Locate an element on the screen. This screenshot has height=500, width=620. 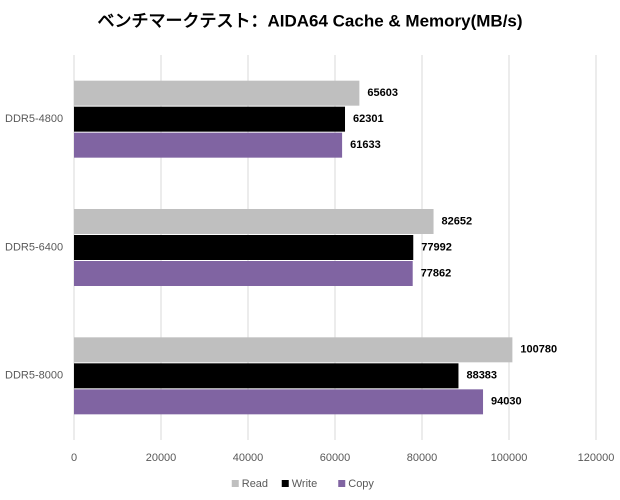
data-label: 94030 is located at coordinates (506, 402).